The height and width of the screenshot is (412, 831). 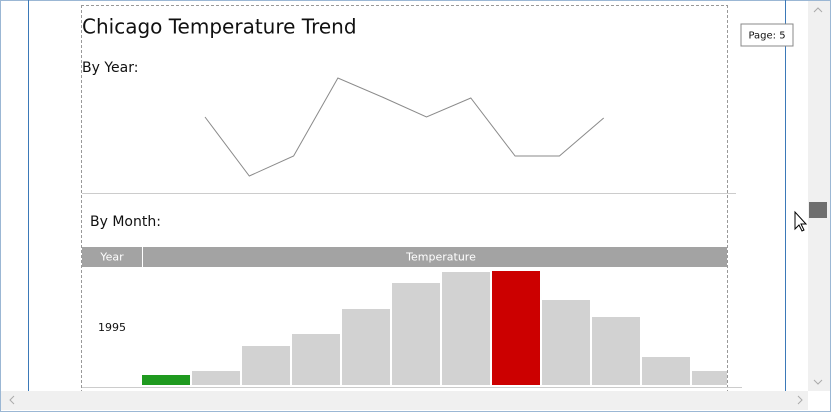 I want to click on column-header: Temperature, so click(x=440, y=257).